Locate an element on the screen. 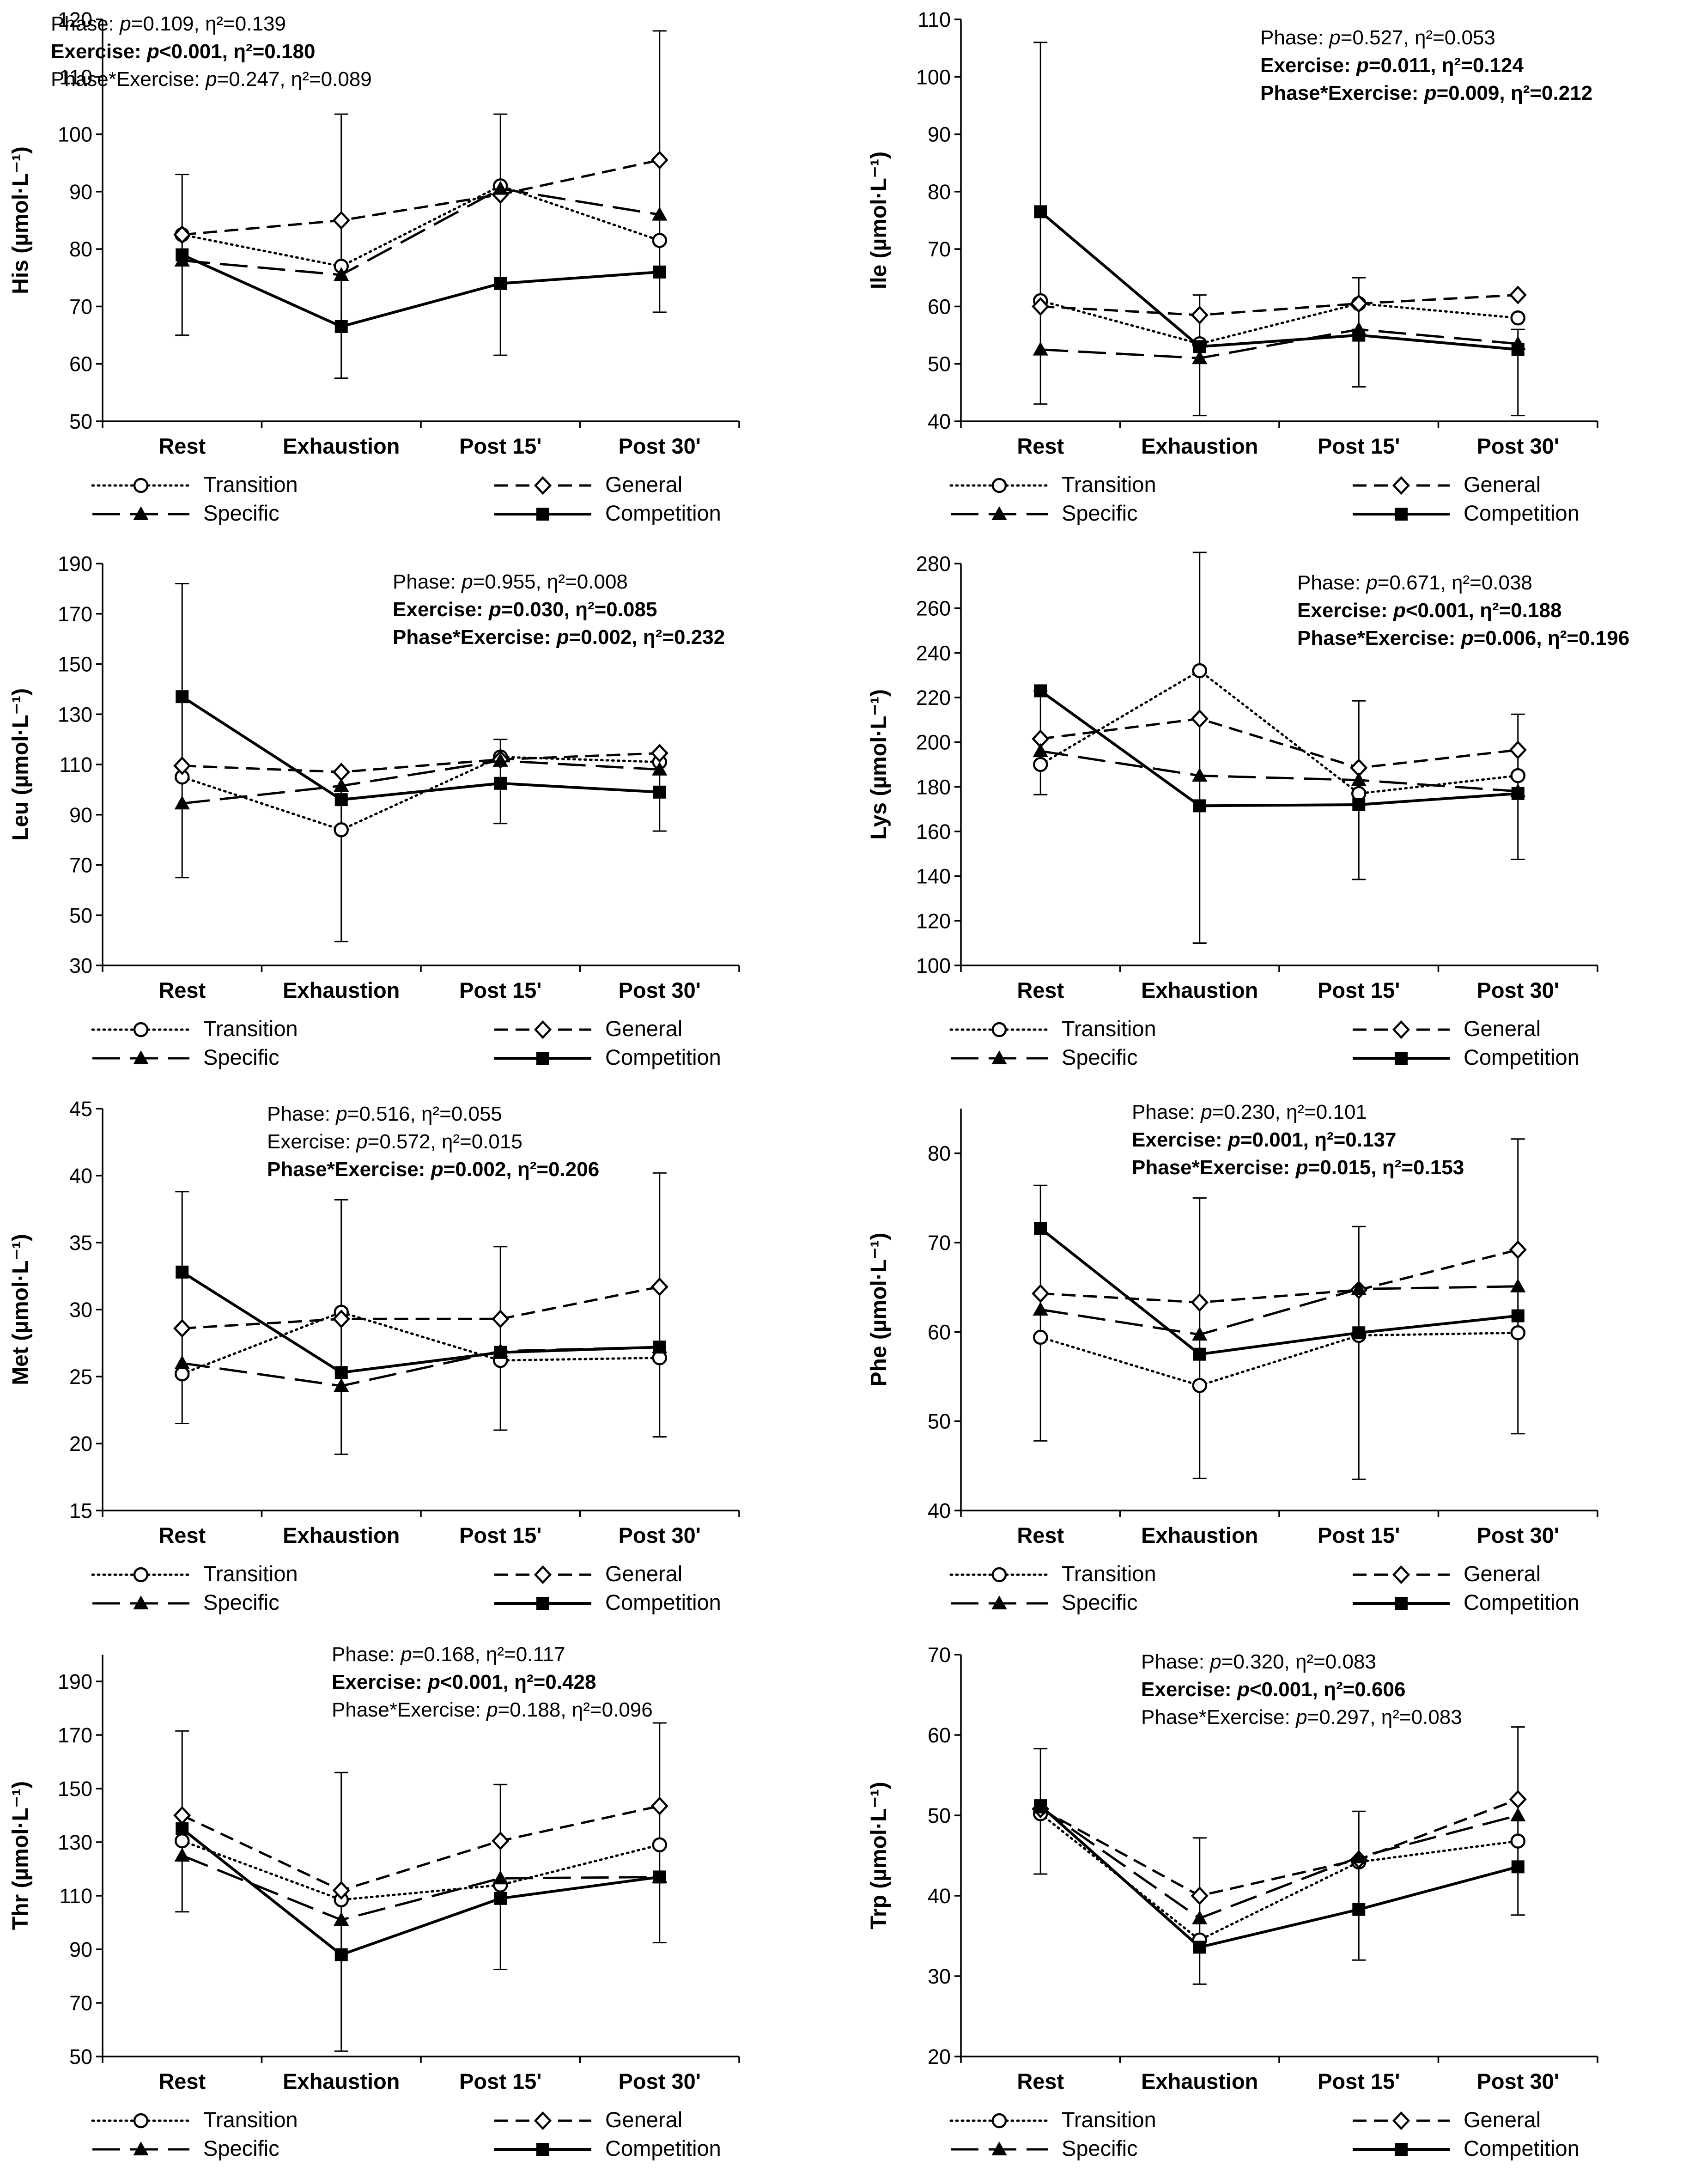  y-axis-title: Met (µmol·L⁻¹) is located at coordinates (20, 1309).